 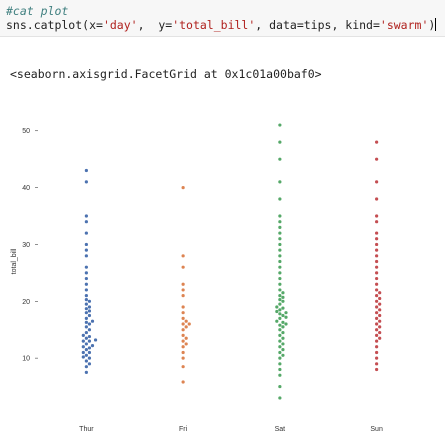 What do you see at coordinates (37, 11) in the screenshot?
I see `code-comment: #cat plot` at bounding box center [37, 11].